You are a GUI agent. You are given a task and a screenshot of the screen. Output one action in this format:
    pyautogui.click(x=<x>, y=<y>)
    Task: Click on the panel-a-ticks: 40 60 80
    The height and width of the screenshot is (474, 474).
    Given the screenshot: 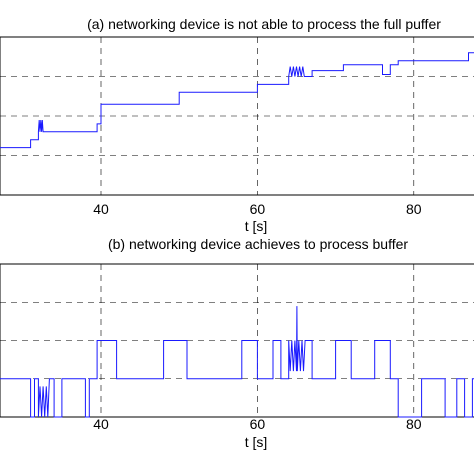 What is the action you would take?
    pyautogui.click(x=257, y=209)
    